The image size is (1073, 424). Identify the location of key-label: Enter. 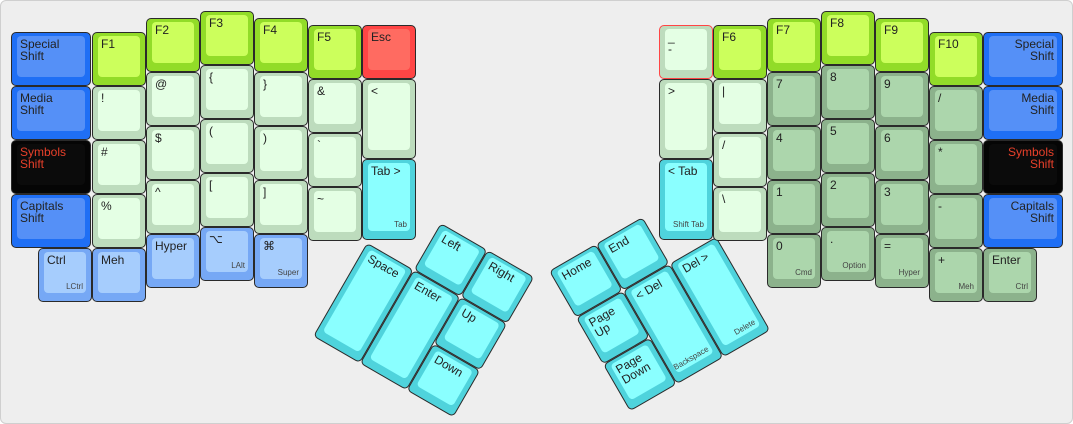
(1006, 260).